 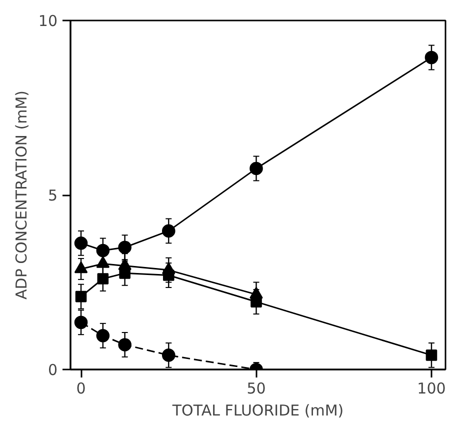 I want to click on x-tick-label: 0, so click(x=81, y=389).